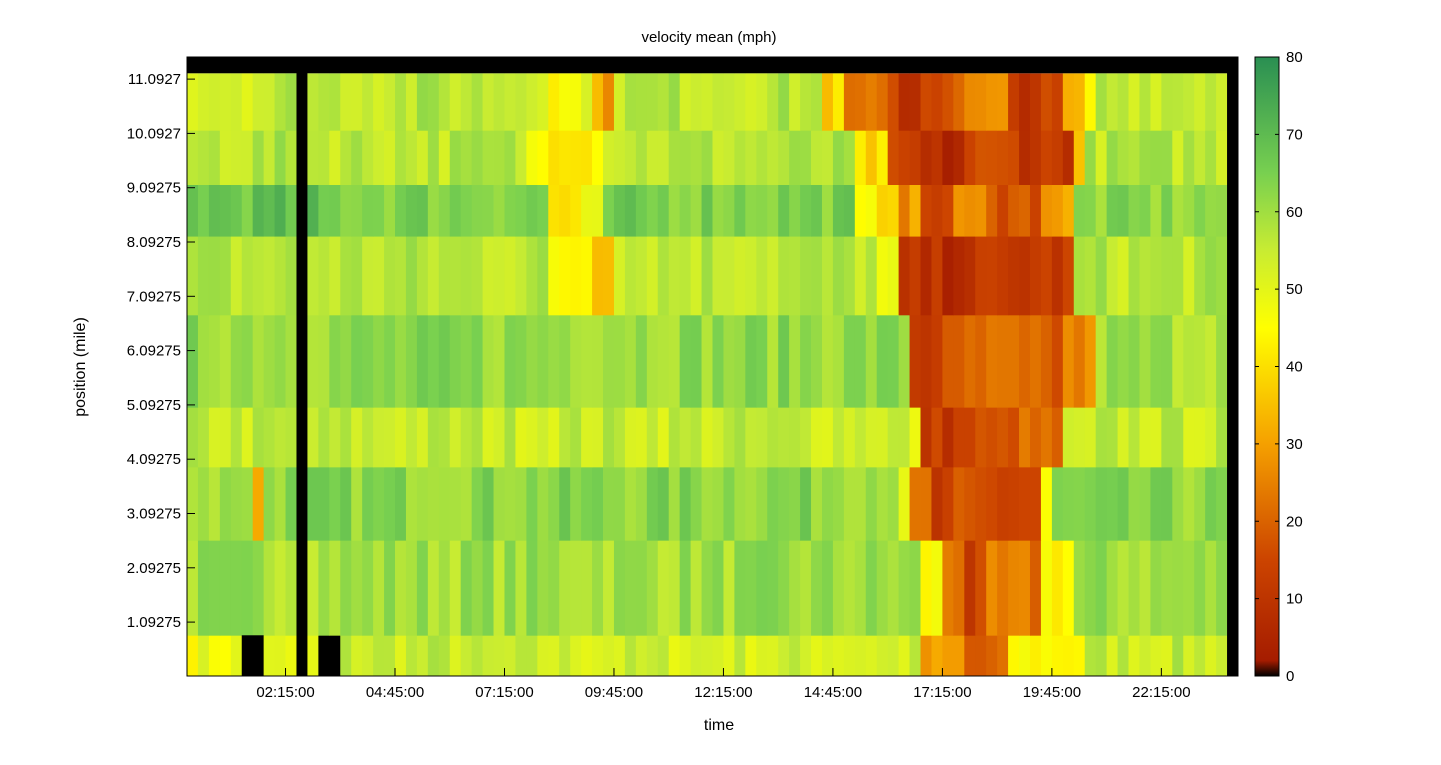  I want to click on missing-data-cell, so click(302, 366).